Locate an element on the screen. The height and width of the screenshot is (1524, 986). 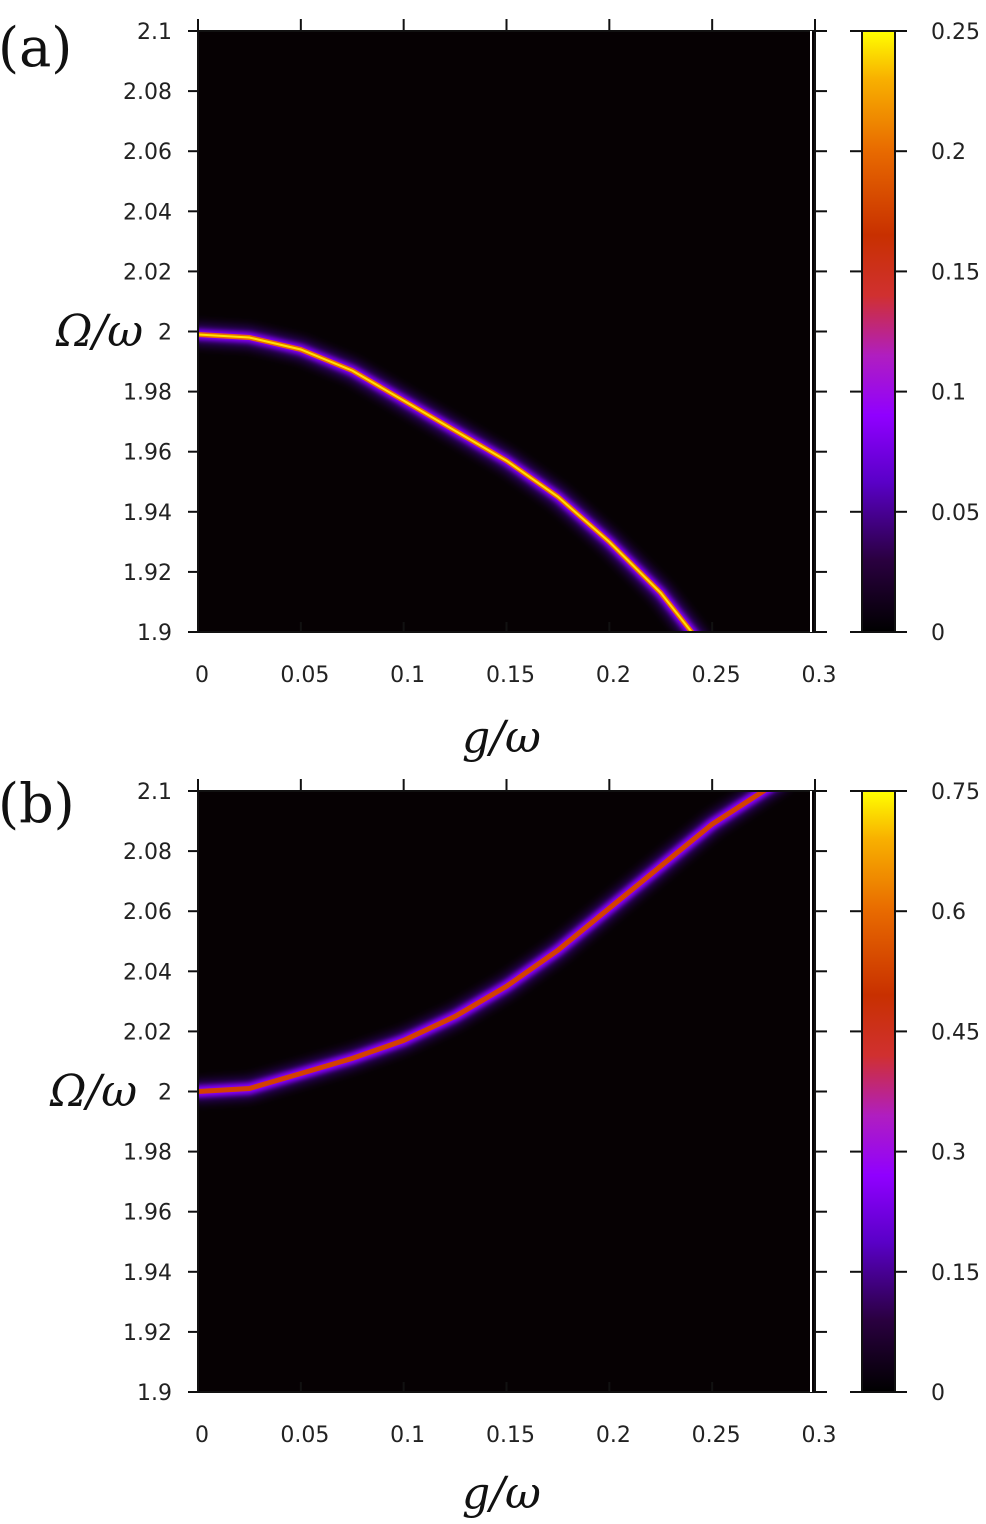
colorbar-tick-label: 0.25 is located at coordinates (955, 32).